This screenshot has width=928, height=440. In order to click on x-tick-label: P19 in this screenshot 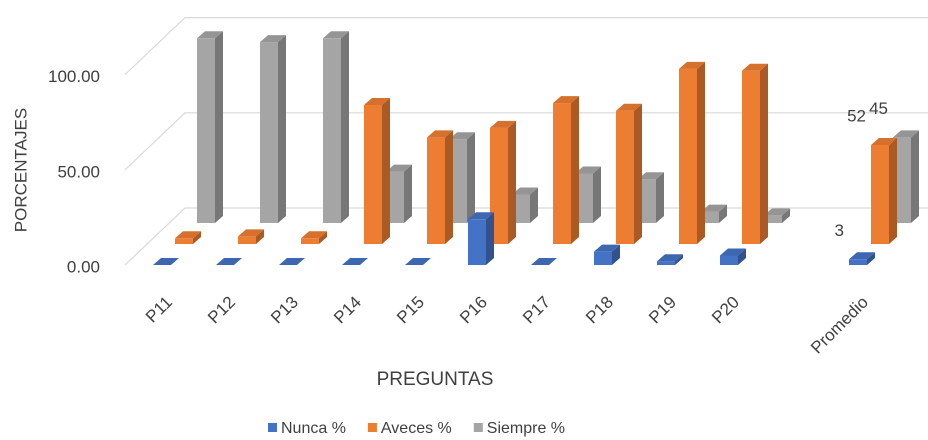, I will do `click(662, 310)`.